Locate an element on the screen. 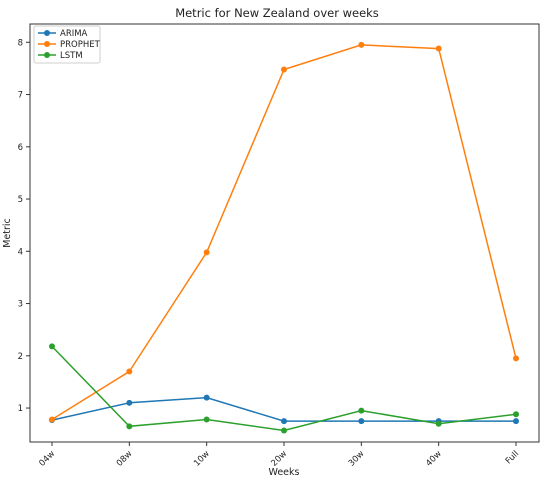  y-tick-label: 5 is located at coordinates (20, 200).